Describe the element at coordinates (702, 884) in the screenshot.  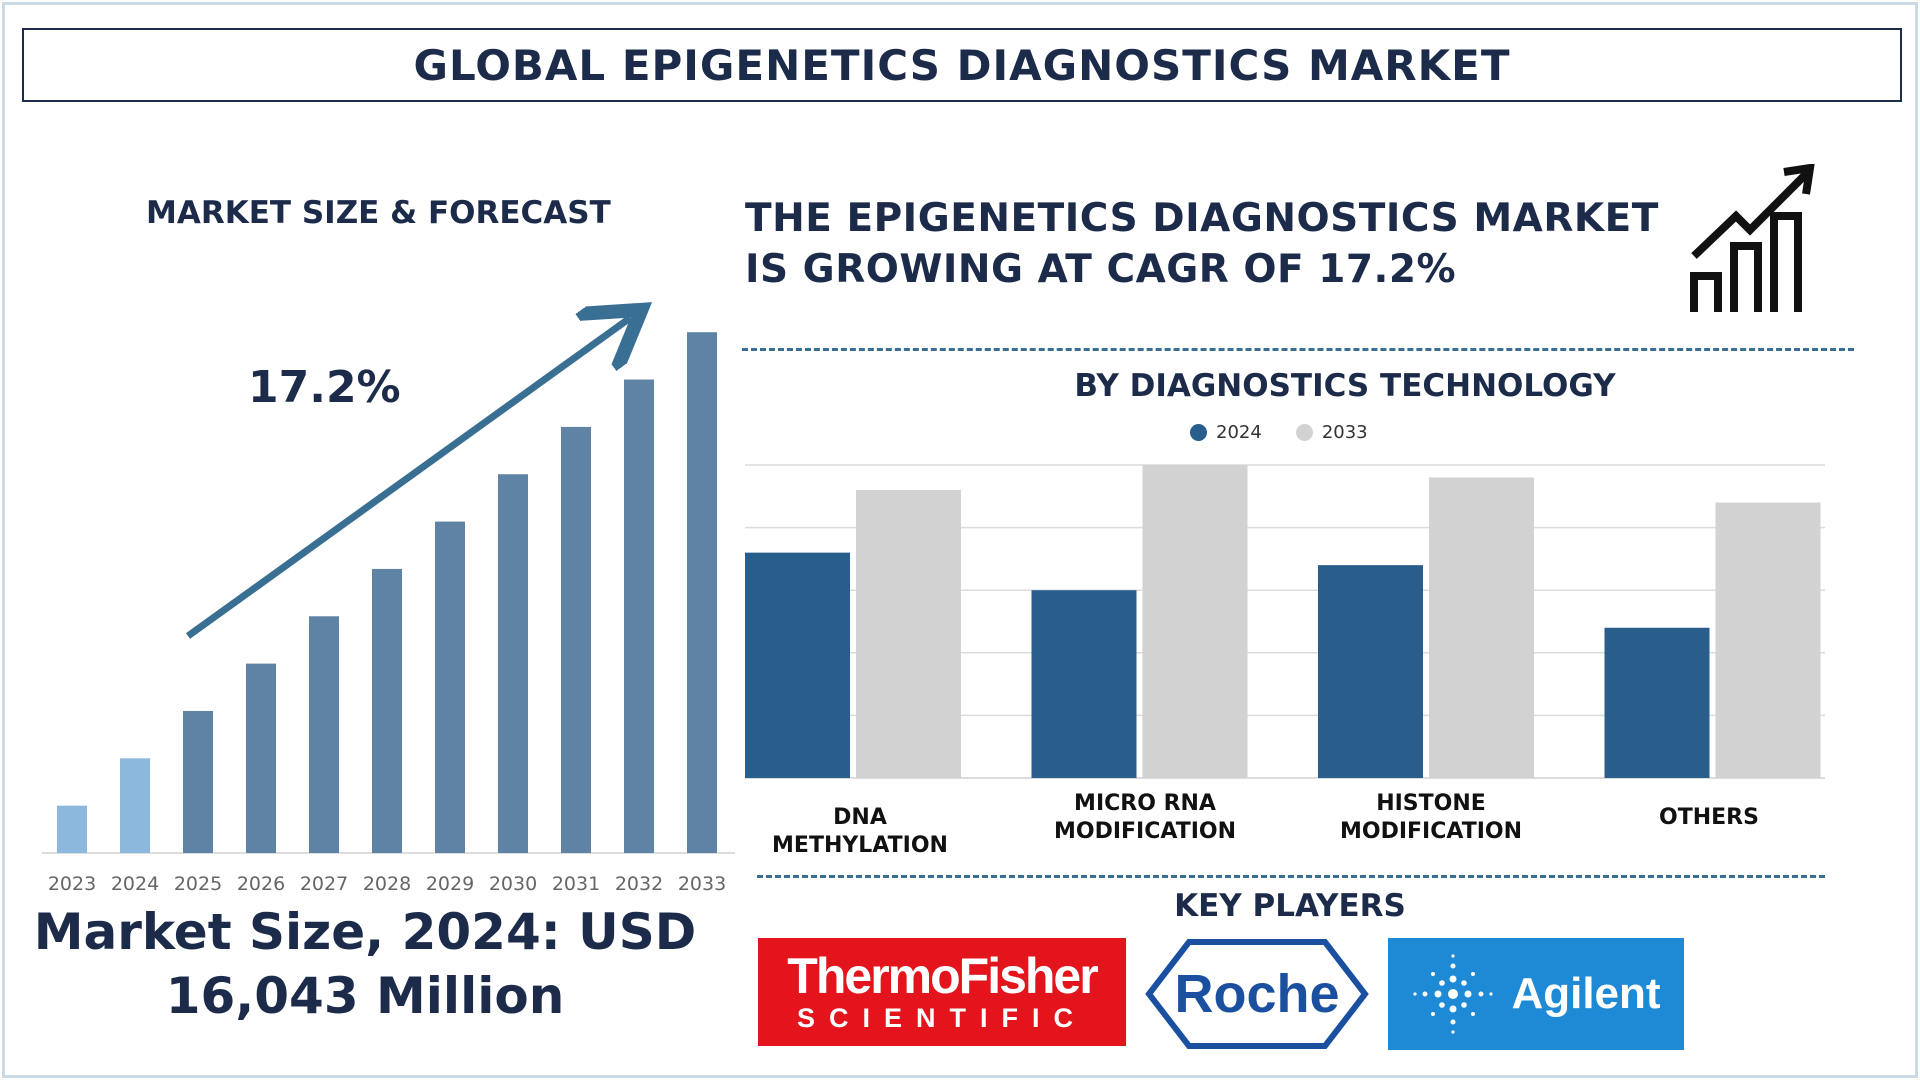
I see `forecast-tick-2033: 2033` at that location.